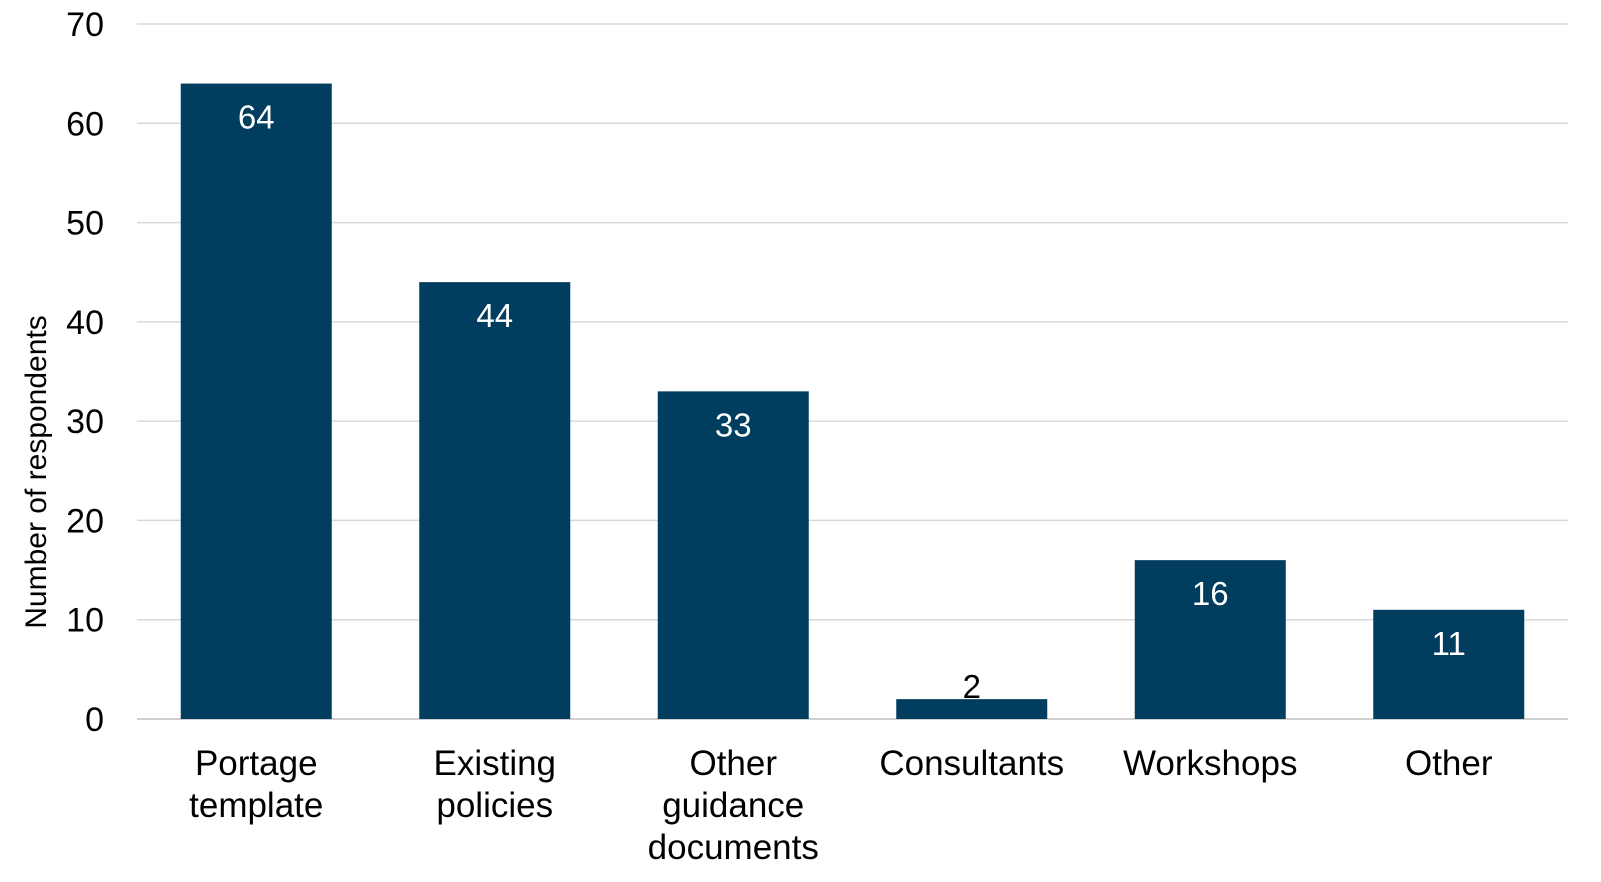  What do you see at coordinates (256, 763) in the screenshot?
I see `x-category-label-line: Portage` at bounding box center [256, 763].